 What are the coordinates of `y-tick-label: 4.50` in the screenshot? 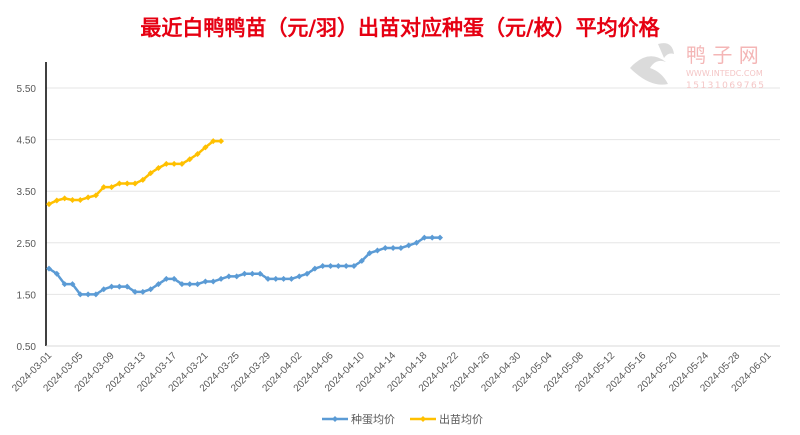 It's located at (27, 141).